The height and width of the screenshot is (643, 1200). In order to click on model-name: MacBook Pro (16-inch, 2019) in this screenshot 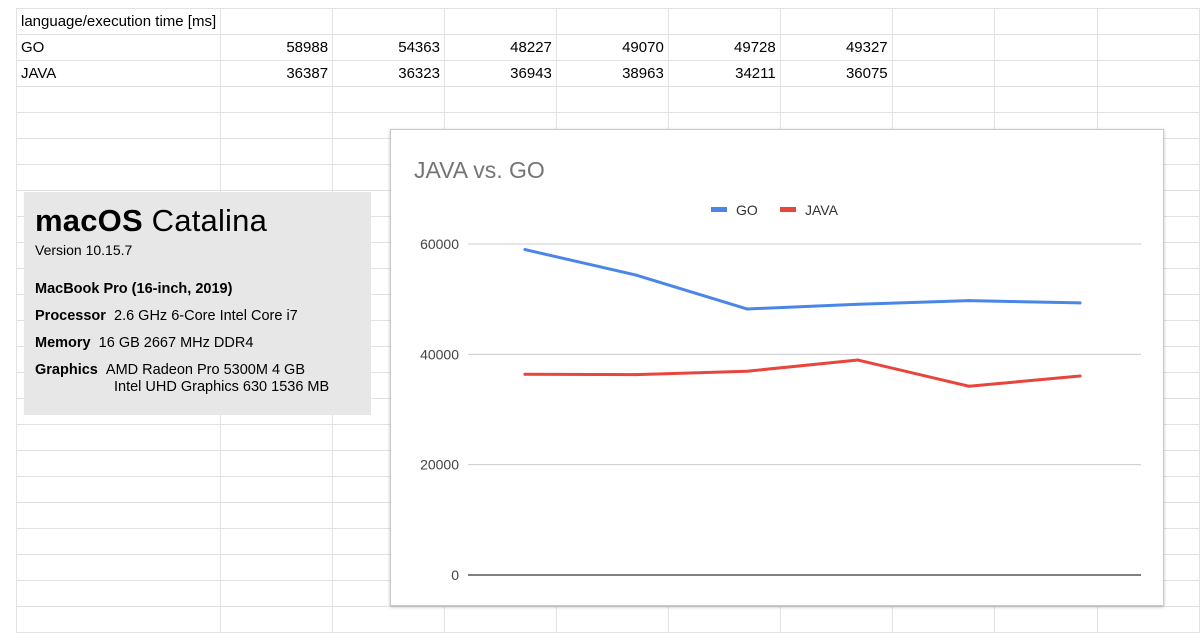, I will do `click(134, 289)`.